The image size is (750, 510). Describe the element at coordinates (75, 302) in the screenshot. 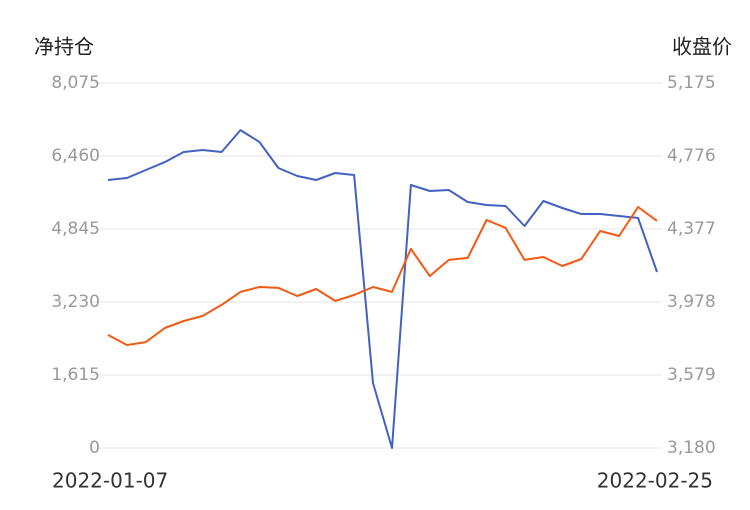

I see `y-tick-label: 3,230` at that location.